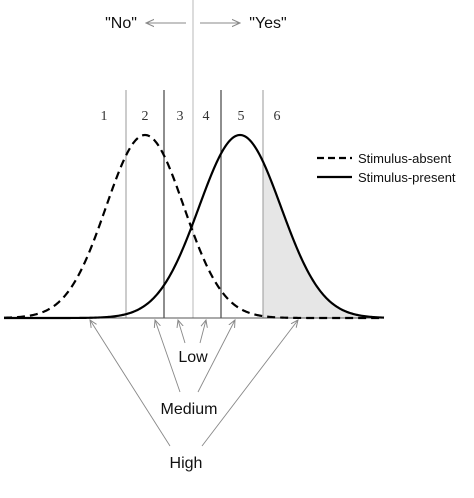 This screenshot has height=498, width=474. Describe the element at coordinates (241, 116) in the screenshot. I see `region-label-5: 5` at that location.